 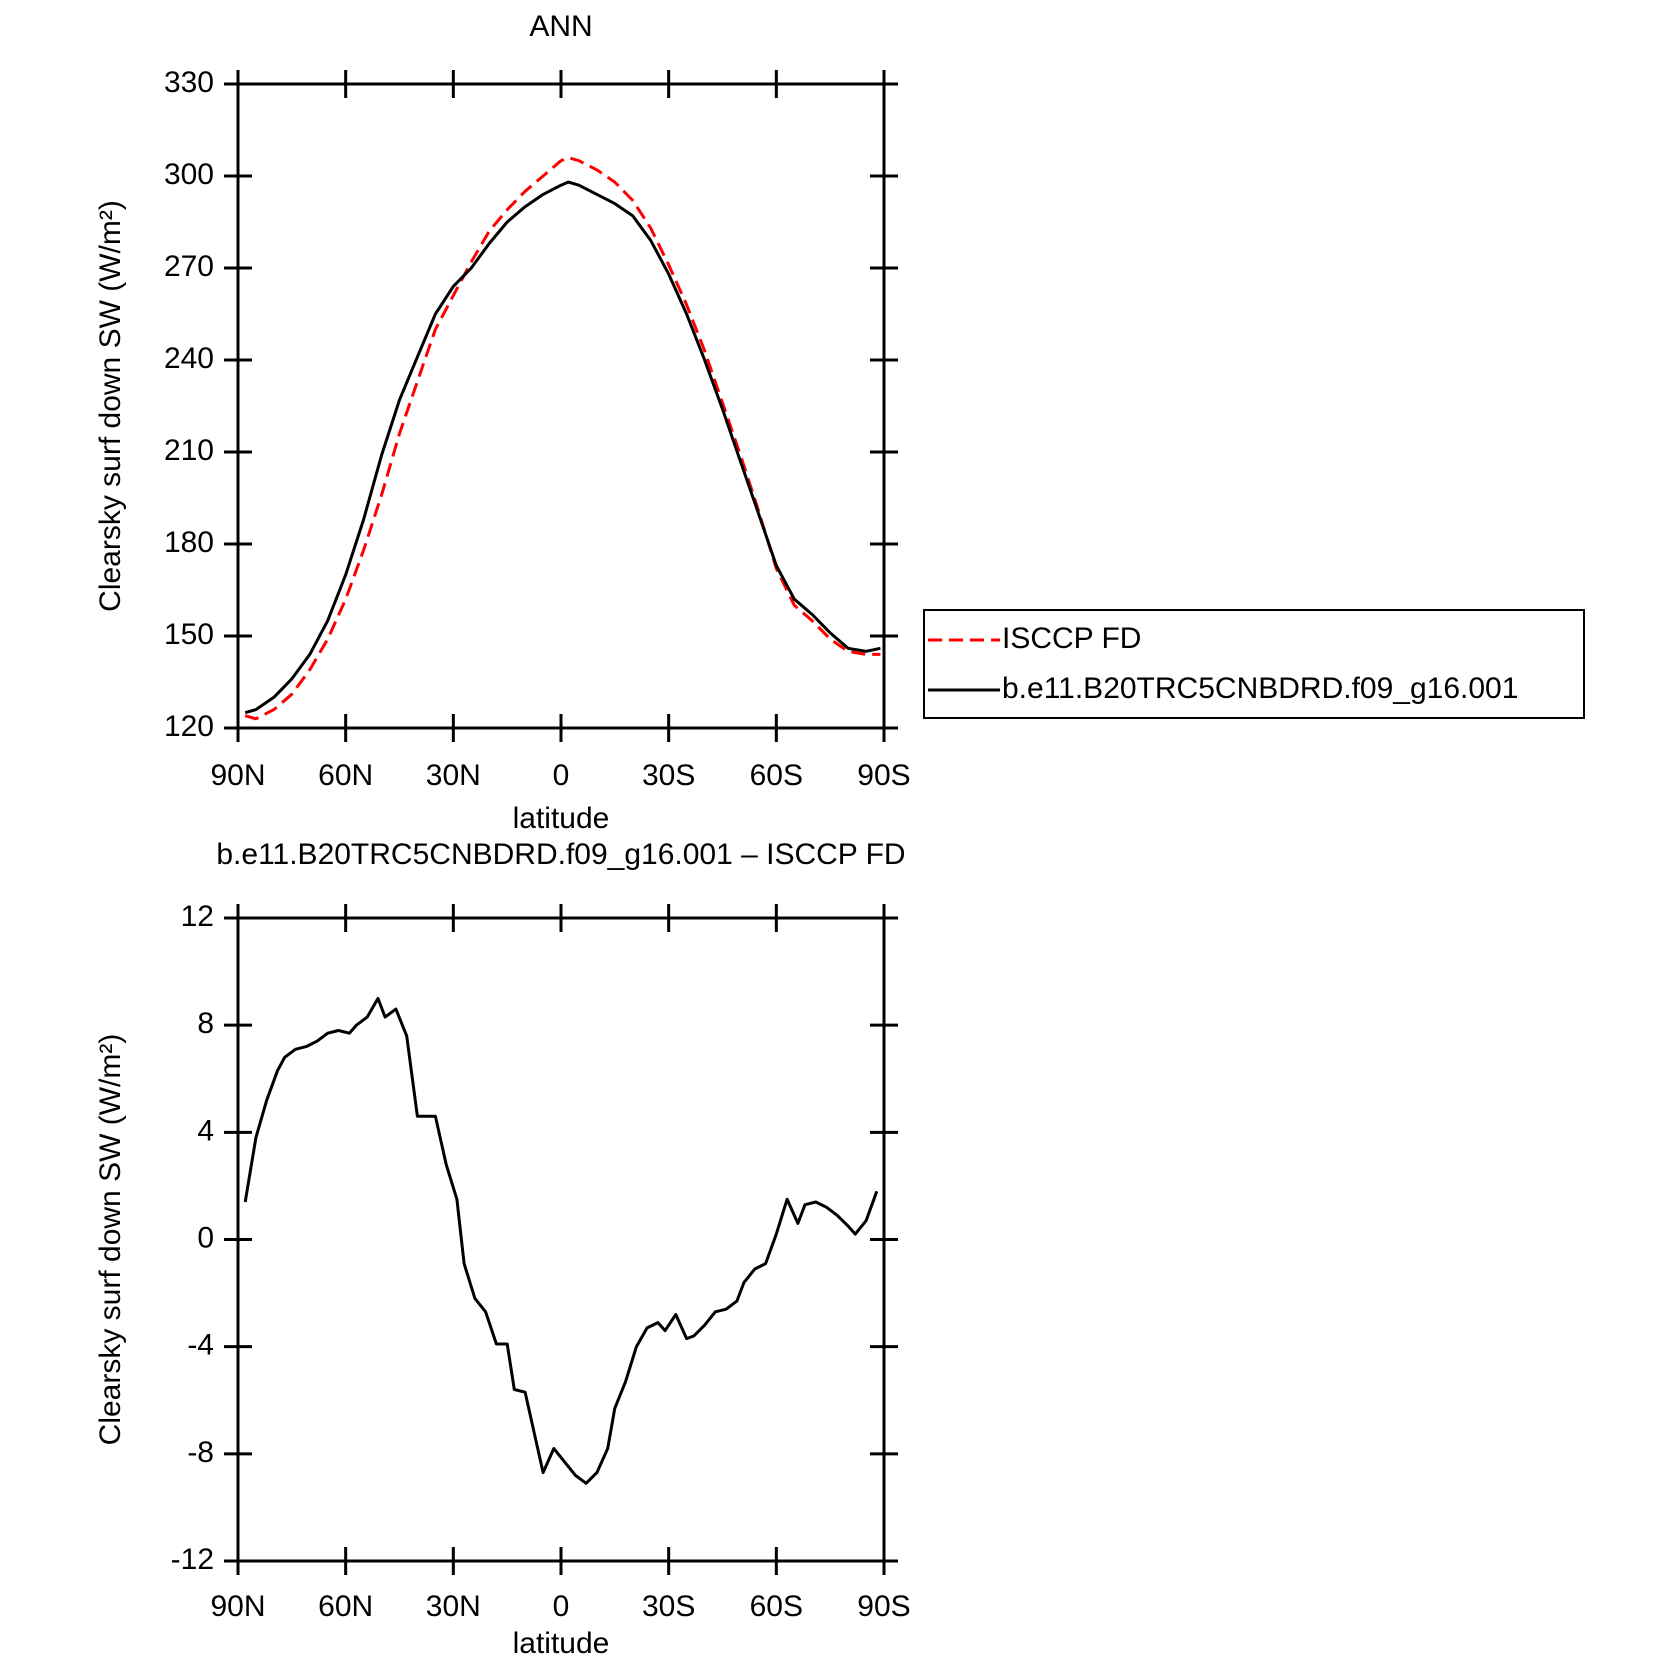 What do you see at coordinates (1071, 638) in the screenshot?
I see `legend-label: ISCCP FD` at bounding box center [1071, 638].